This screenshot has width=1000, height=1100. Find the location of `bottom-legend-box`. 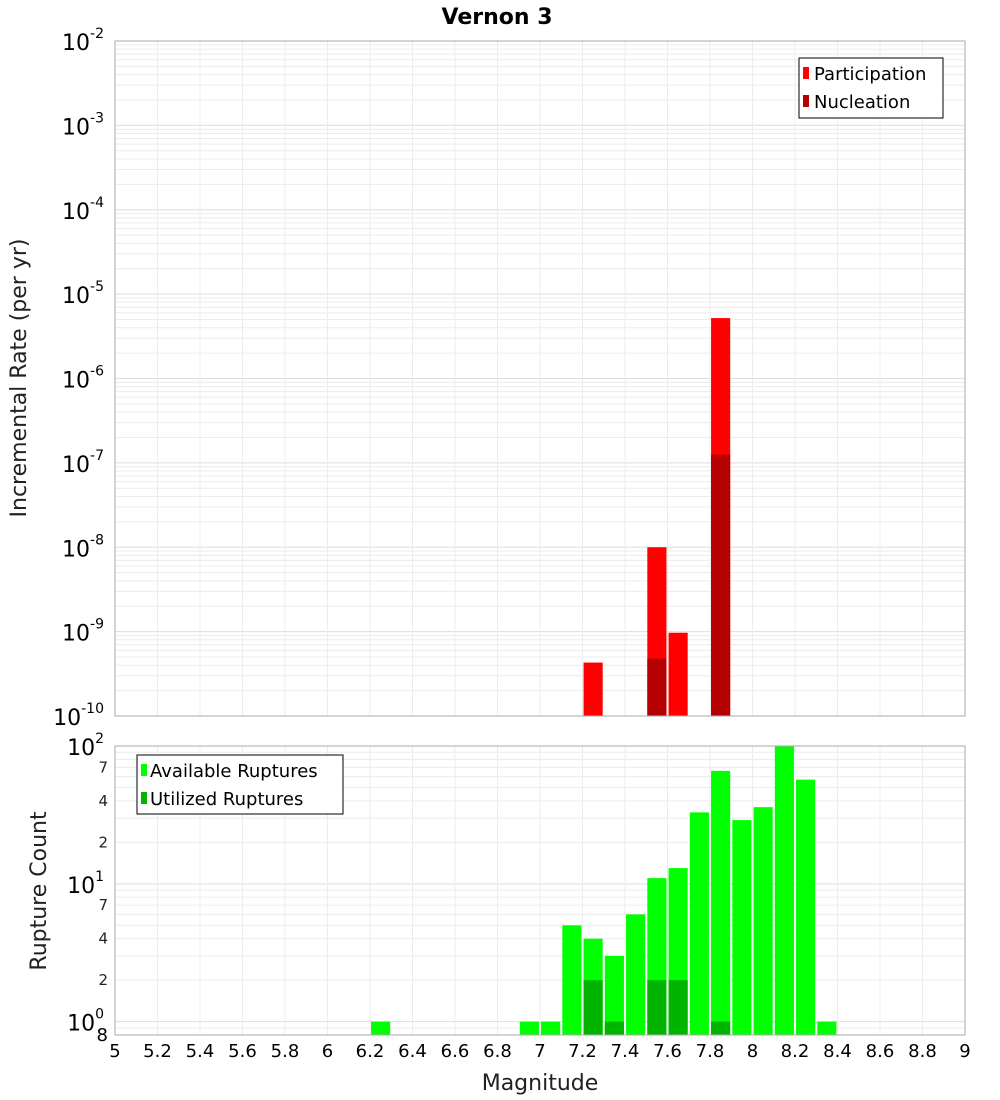

bottom-legend-box is located at coordinates (240, 784).